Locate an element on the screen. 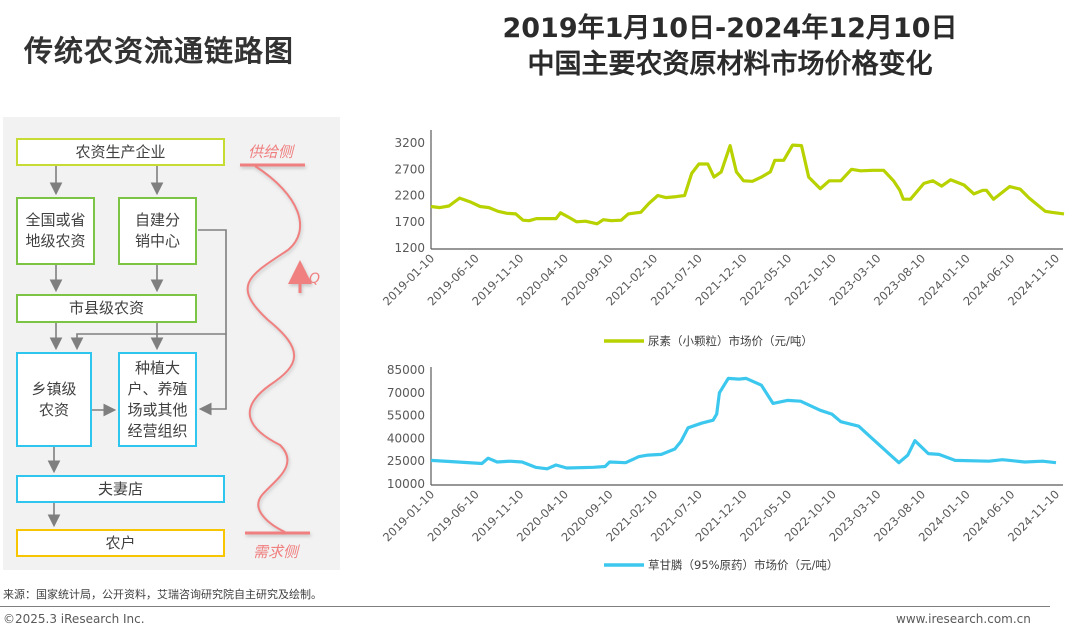 This screenshot has height=628, width=1080. y-tick-label: 10000 is located at coordinates (406, 484).